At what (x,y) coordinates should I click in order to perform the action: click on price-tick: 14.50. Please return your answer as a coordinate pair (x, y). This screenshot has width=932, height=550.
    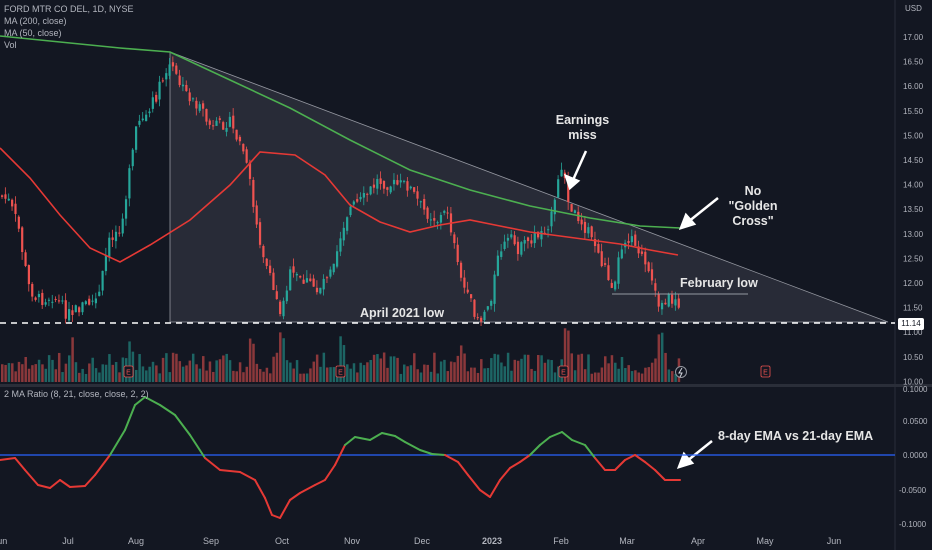
    Looking at the image, I should click on (913, 160).